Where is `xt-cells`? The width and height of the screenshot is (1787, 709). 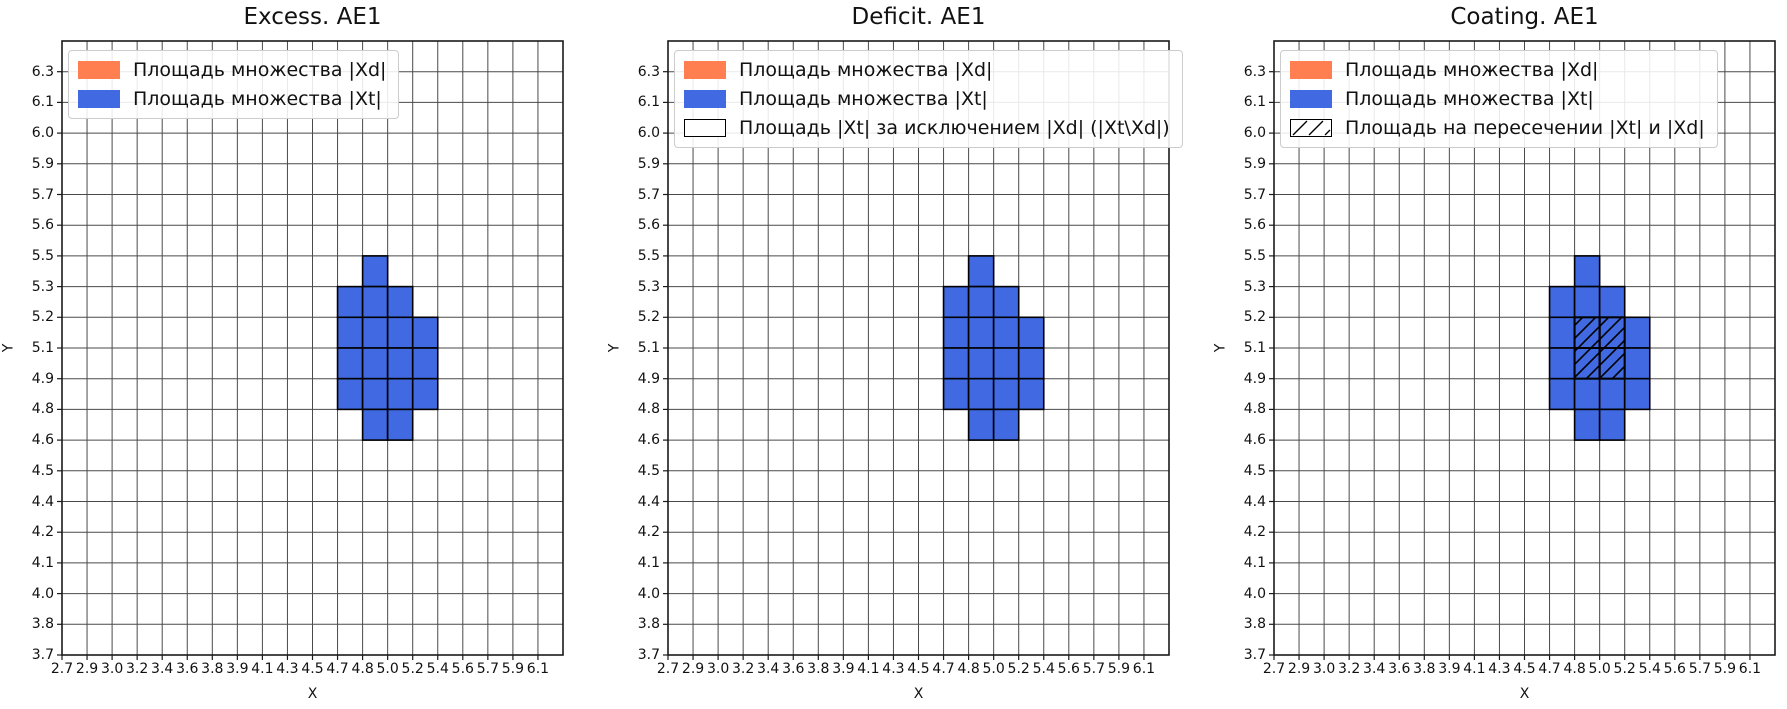
xt-cells is located at coordinates (993, 348).